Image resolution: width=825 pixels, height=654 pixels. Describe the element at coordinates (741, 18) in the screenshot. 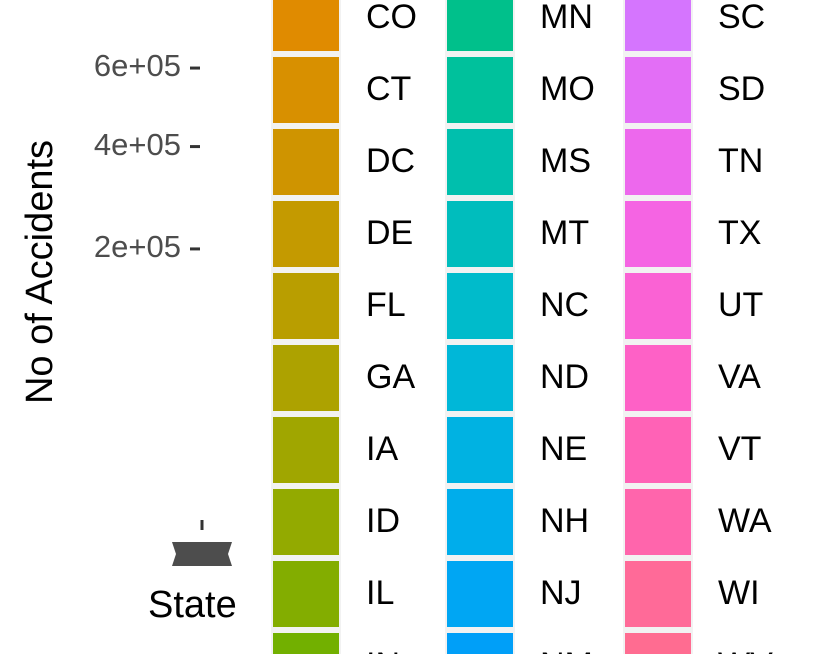

I see `legend-label: SC` at that location.